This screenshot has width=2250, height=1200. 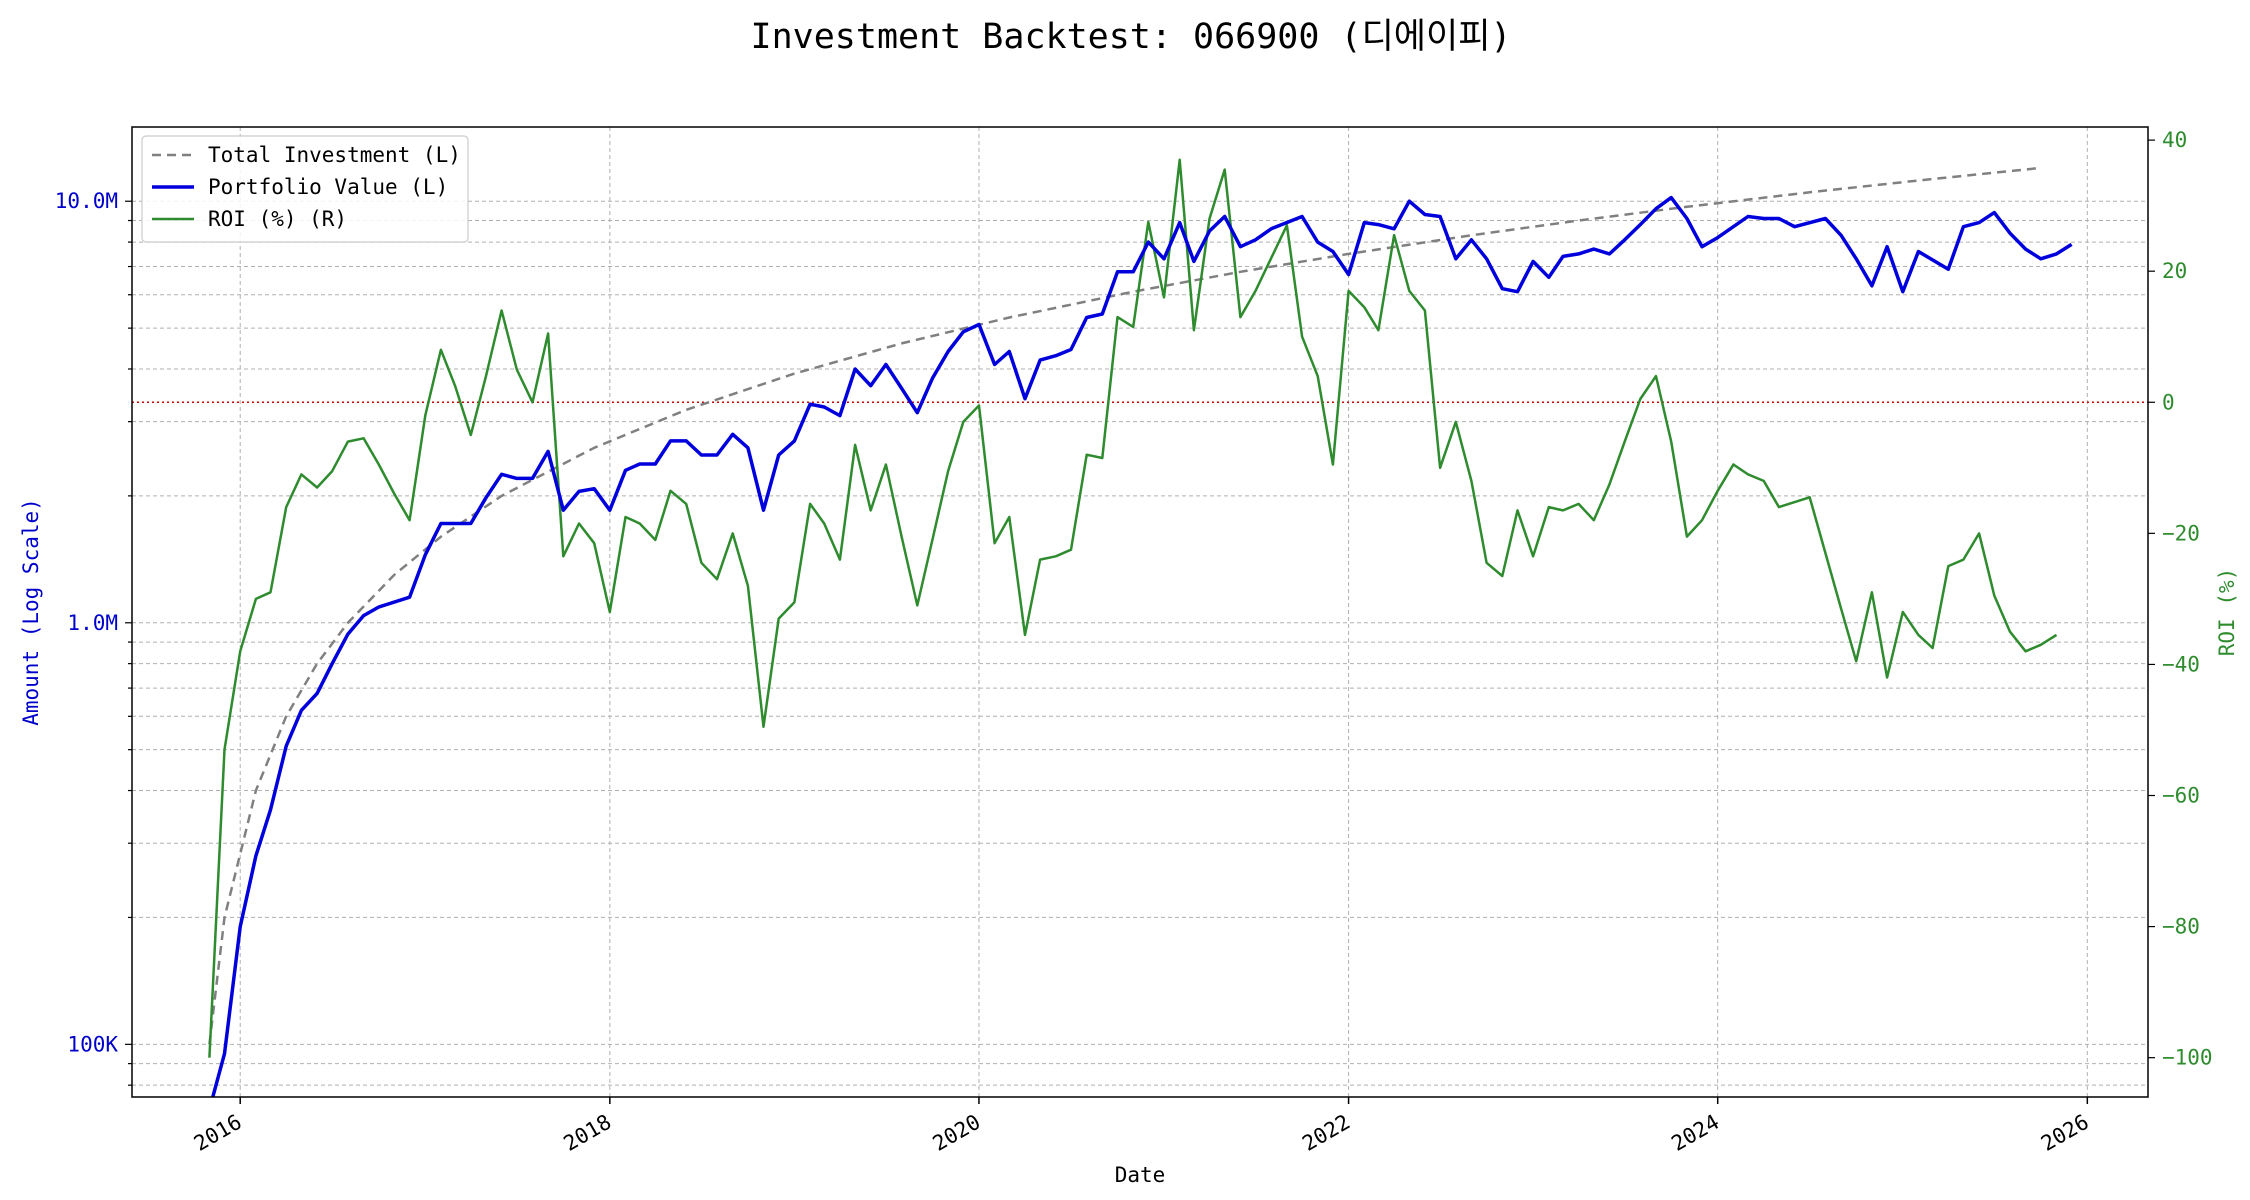 I want to click on y-left-tick-label: 1.0M, so click(x=92, y=623).